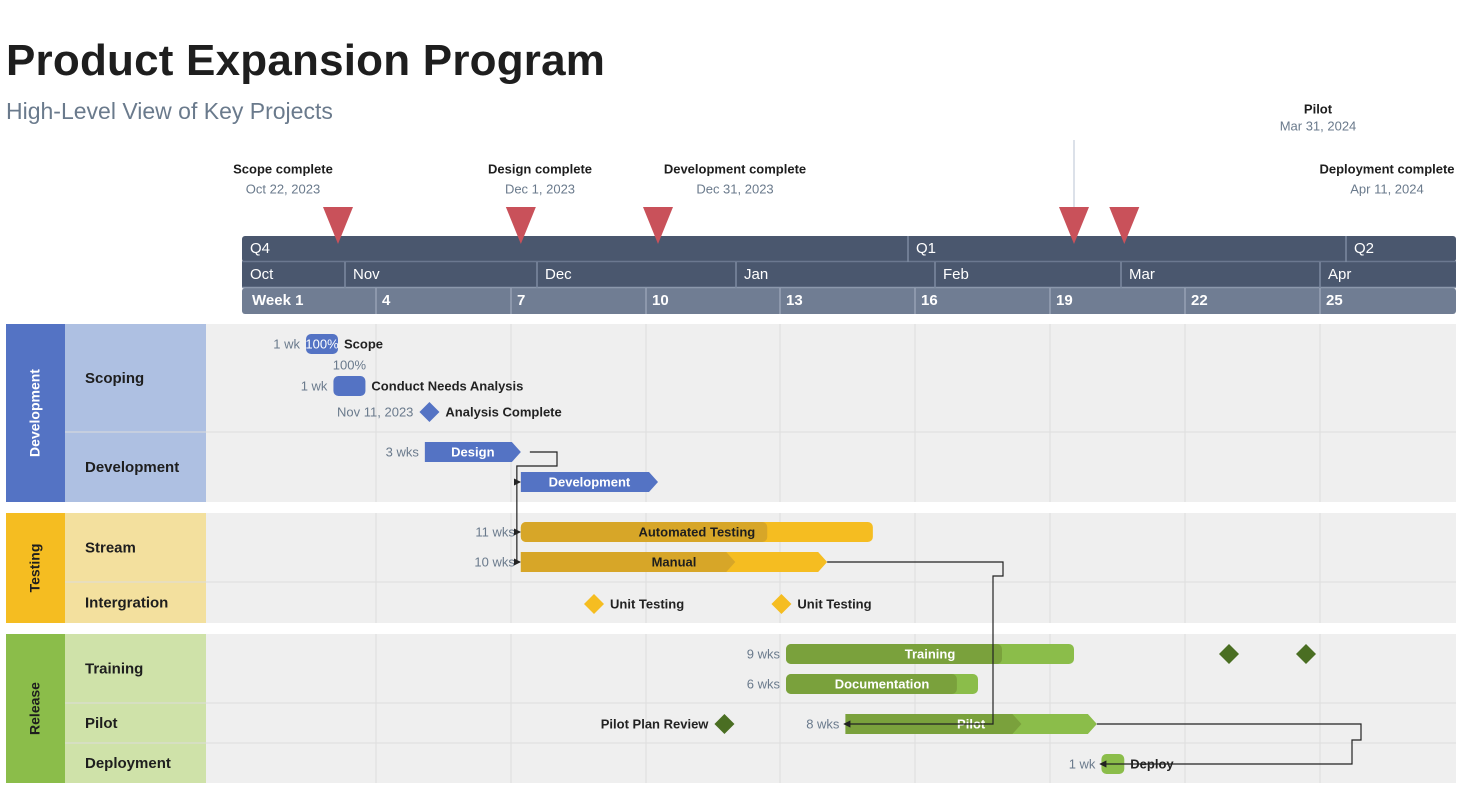 The width and height of the screenshot is (1462, 791). Describe the element at coordinates (375, 411) in the screenshot. I see `milestone-date: Nov 11, 2023` at that location.